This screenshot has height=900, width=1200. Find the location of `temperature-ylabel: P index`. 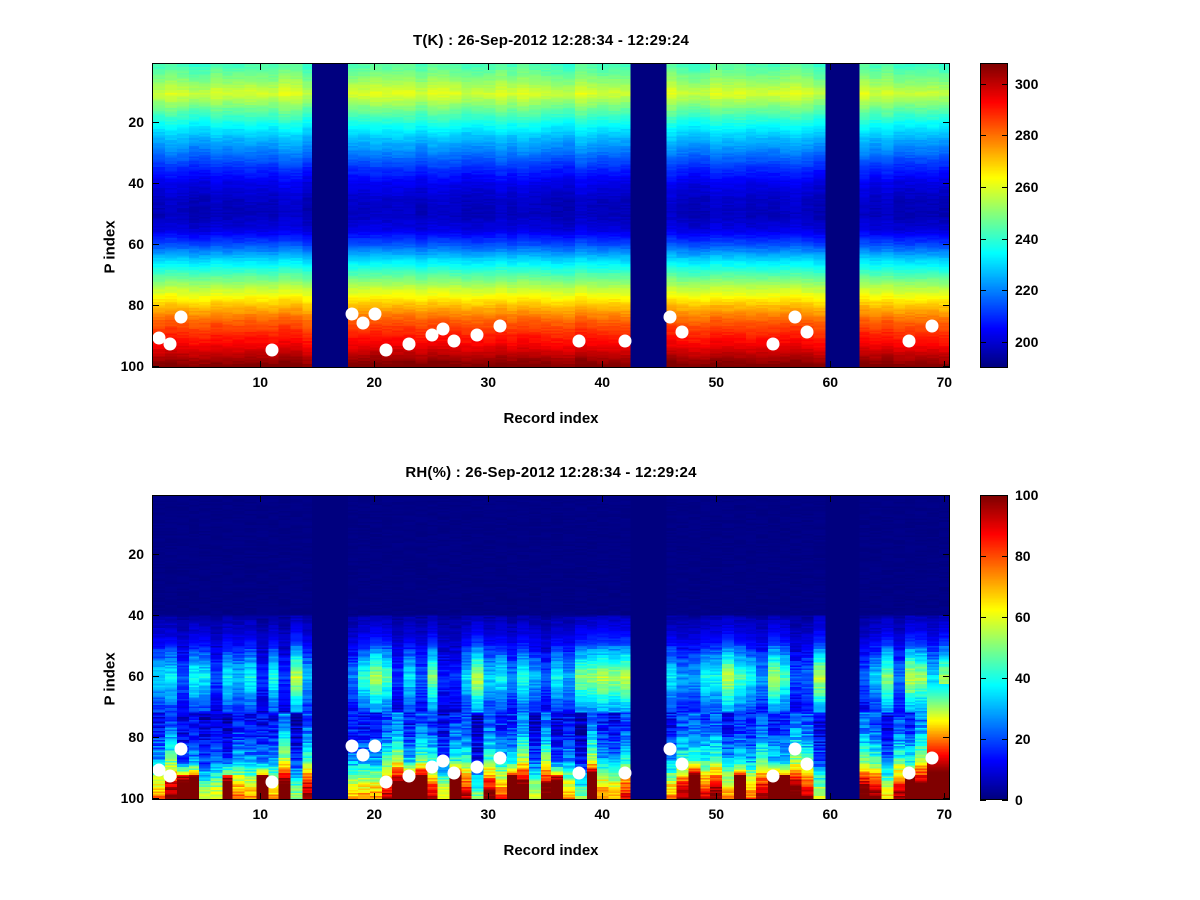

temperature-ylabel: P index is located at coordinates (110, 247).